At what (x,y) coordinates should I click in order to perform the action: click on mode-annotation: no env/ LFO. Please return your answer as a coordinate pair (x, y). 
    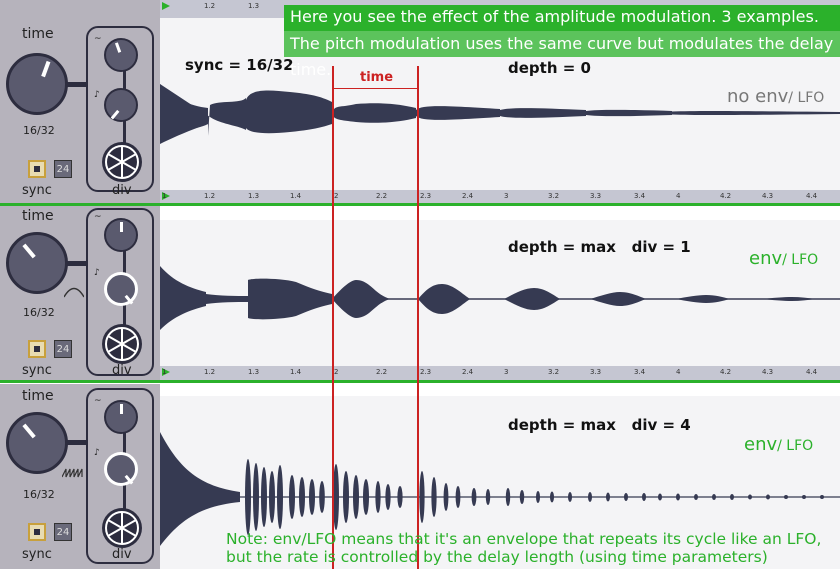
    Looking at the image, I should click on (775, 96).